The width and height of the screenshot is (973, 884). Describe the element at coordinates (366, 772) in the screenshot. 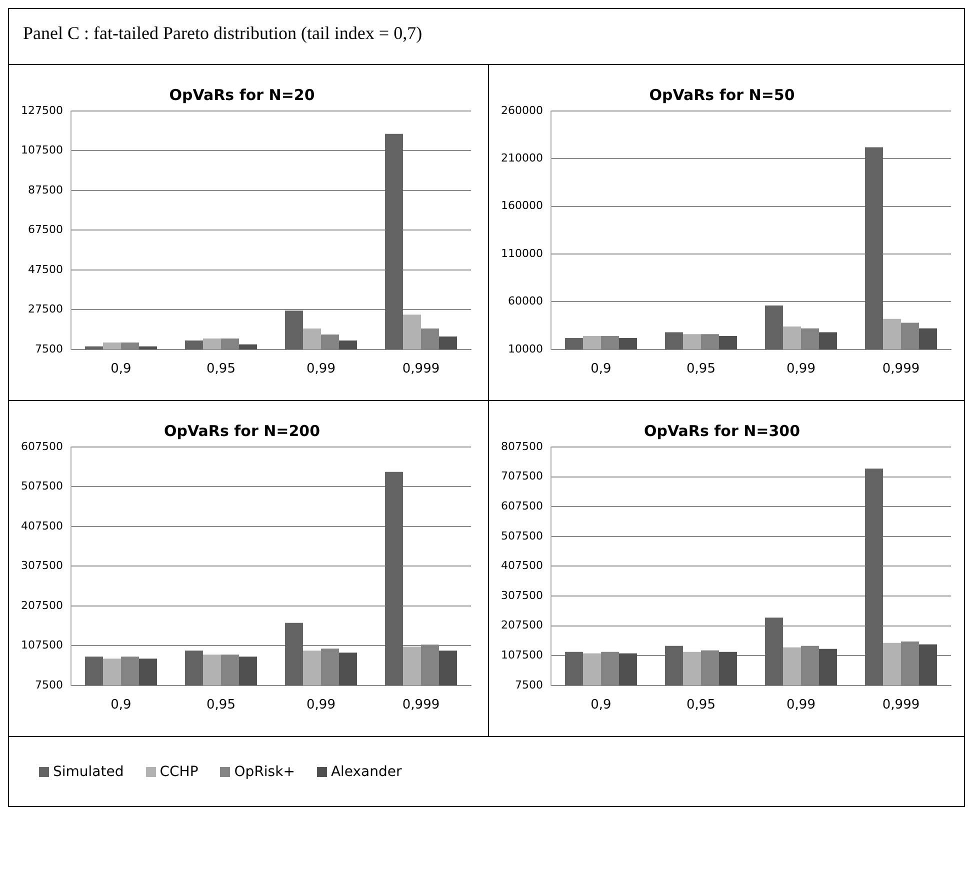

I see `legend-label: Alexander` at that location.